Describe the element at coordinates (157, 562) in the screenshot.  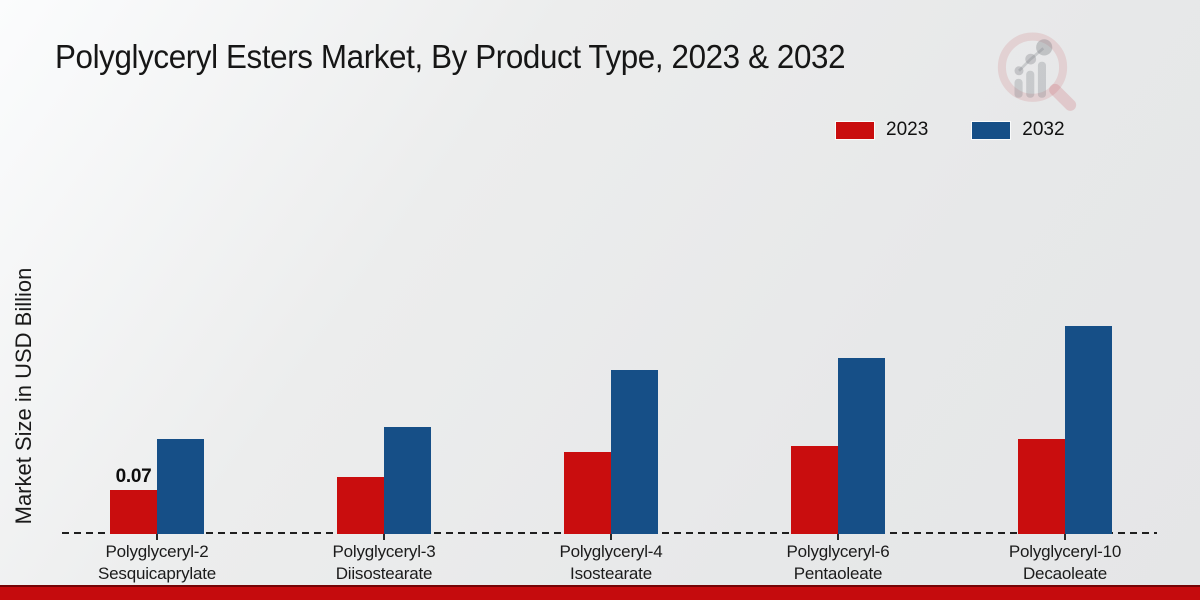
I see `x-axis-category-label: Polyglyceryl-2 Sesquicaprylate` at that location.